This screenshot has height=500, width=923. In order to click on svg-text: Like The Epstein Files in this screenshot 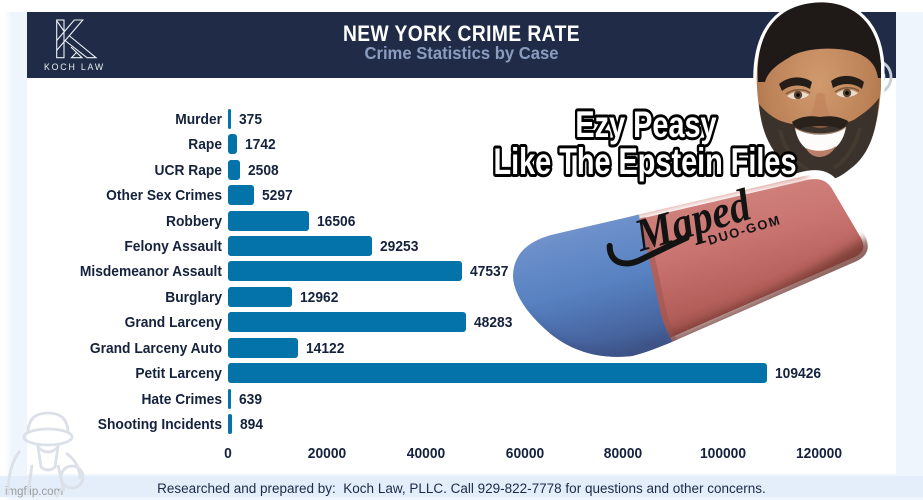, I will do `click(644, 162)`.